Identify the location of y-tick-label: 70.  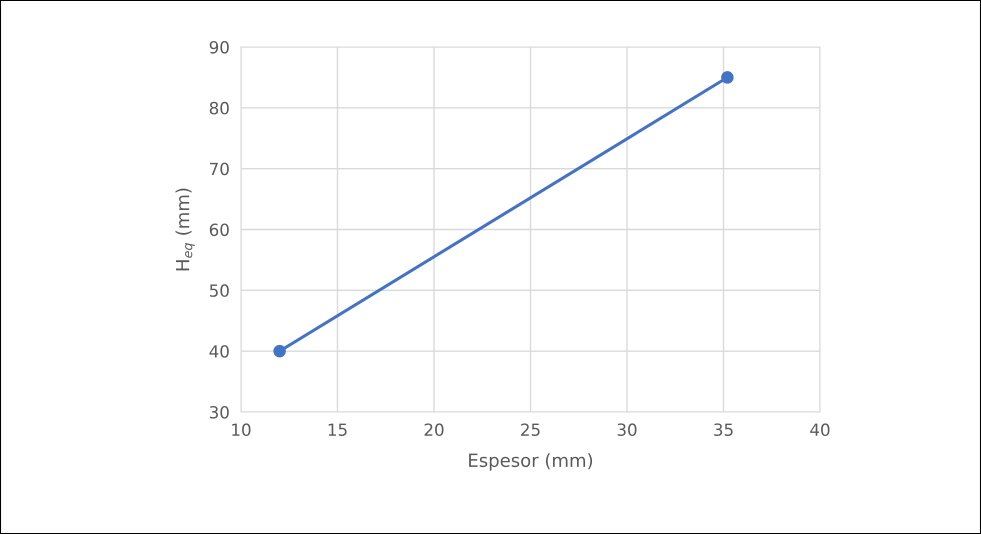
(219, 169).